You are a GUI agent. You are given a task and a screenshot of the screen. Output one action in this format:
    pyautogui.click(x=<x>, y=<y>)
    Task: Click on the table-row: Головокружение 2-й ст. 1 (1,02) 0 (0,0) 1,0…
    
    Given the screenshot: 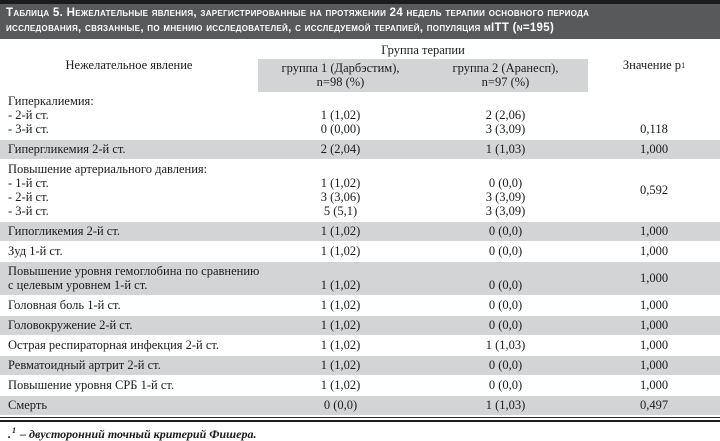 What is the action you would take?
    pyautogui.click(x=360, y=326)
    